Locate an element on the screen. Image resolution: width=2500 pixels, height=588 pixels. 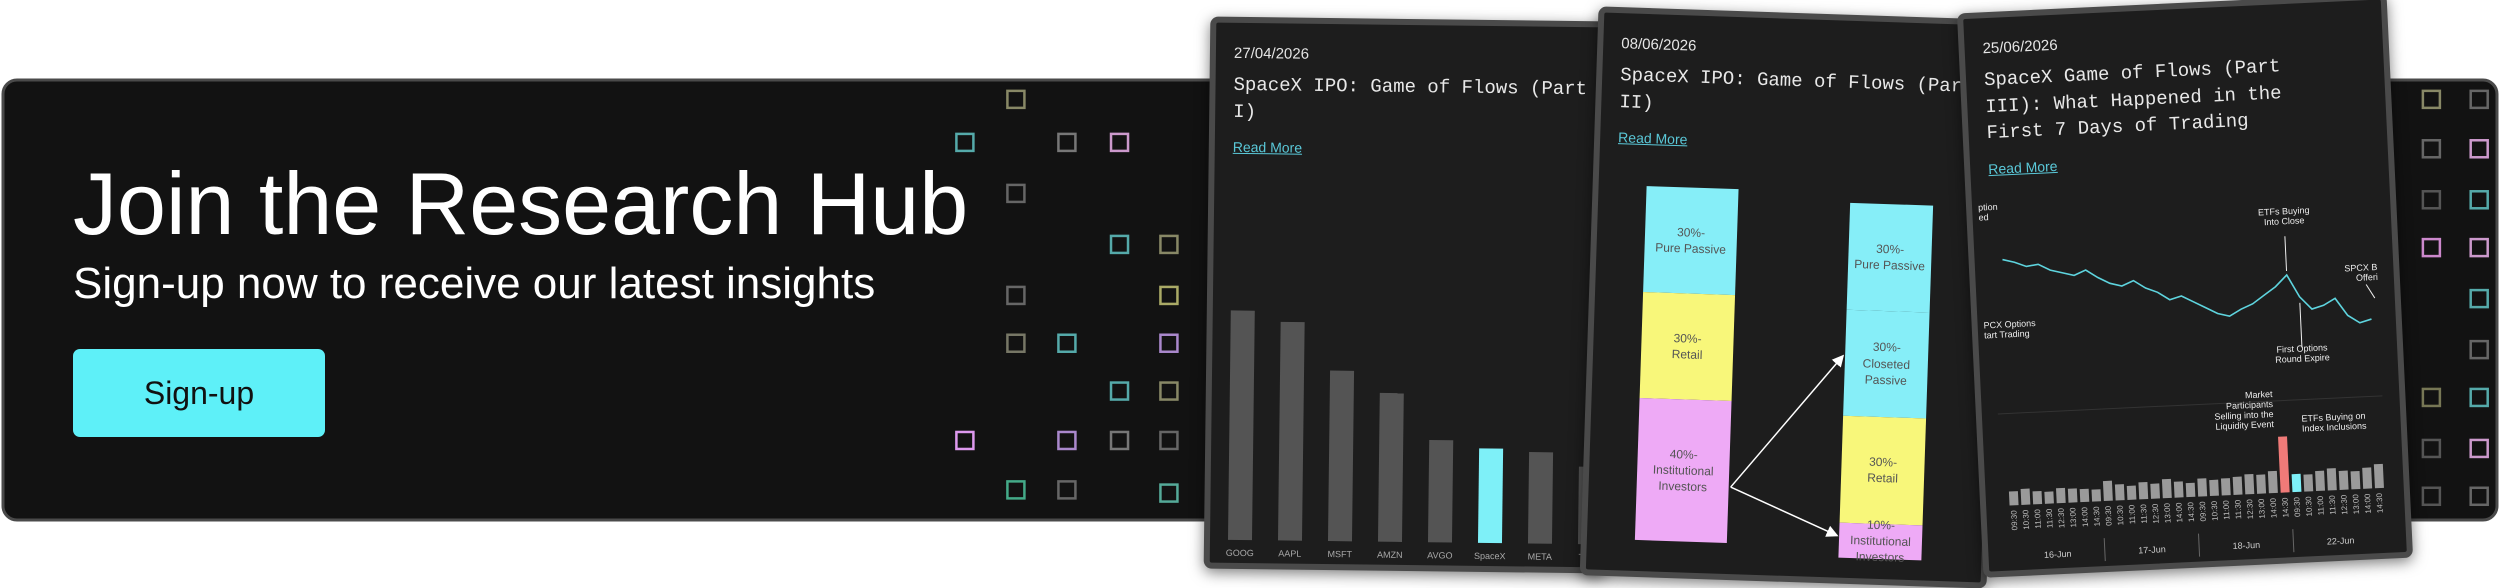
group-label: 18-Jun is located at coordinates (2246, 545).